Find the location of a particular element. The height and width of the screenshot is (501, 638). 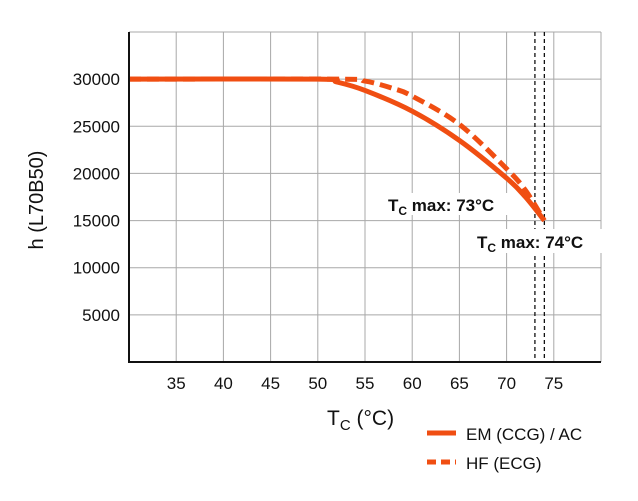

y-tick-label: 25000 is located at coordinates (96, 126).